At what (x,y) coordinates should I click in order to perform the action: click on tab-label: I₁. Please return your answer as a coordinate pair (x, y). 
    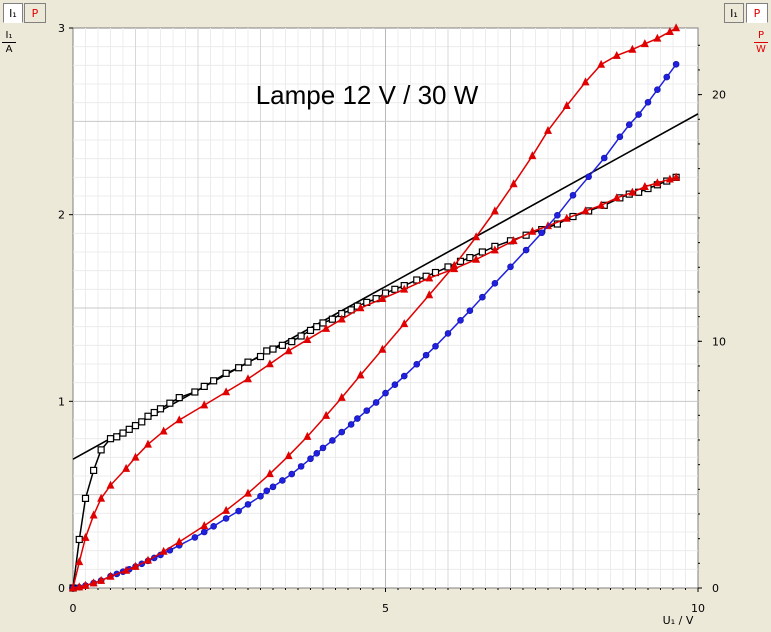
    Looking at the image, I should click on (13, 13).